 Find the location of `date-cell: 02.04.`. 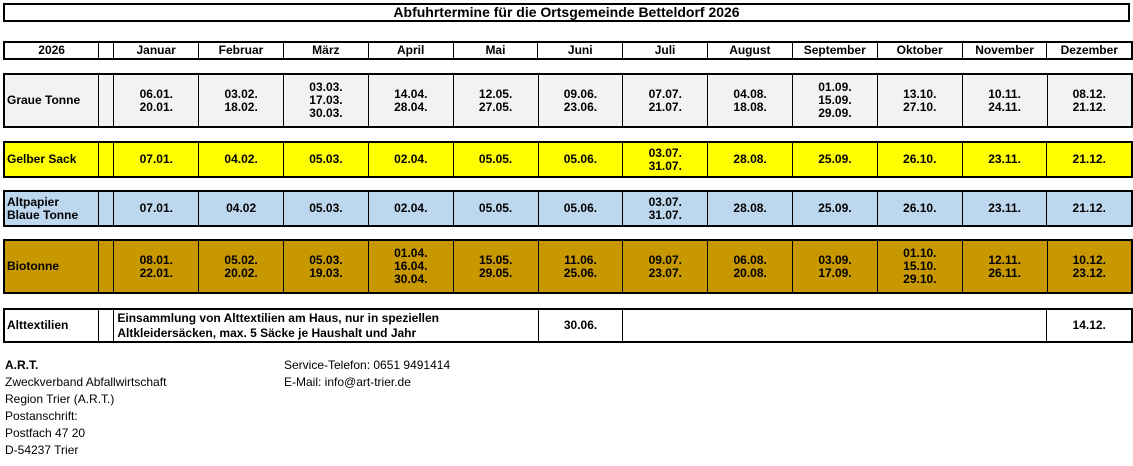

date-cell: 02.04. is located at coordinates (410, 159).